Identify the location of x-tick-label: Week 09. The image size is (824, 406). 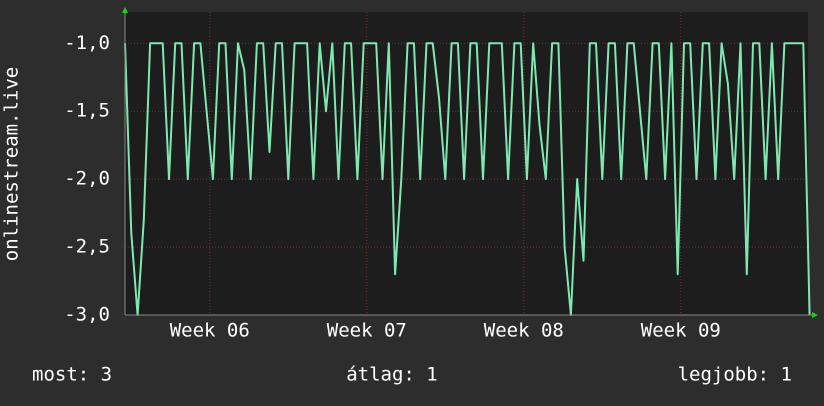
(681, 331).